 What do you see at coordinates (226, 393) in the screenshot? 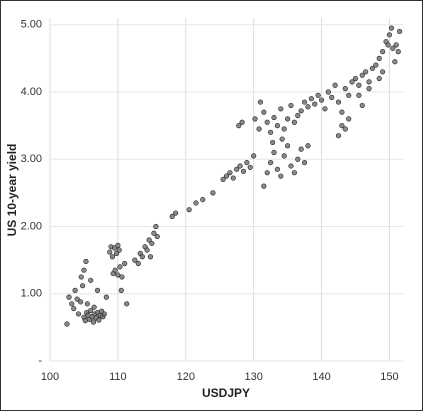
I see `x-axis-title: USDJPY` at bounding box center [226, 393].